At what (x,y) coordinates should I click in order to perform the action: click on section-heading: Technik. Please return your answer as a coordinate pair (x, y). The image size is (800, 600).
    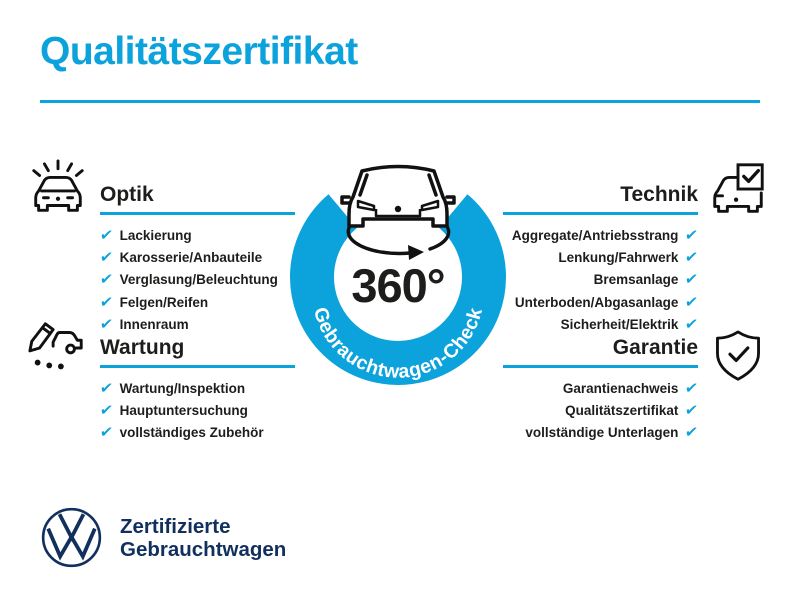
    Looking at the image, I should click on (600, 199).